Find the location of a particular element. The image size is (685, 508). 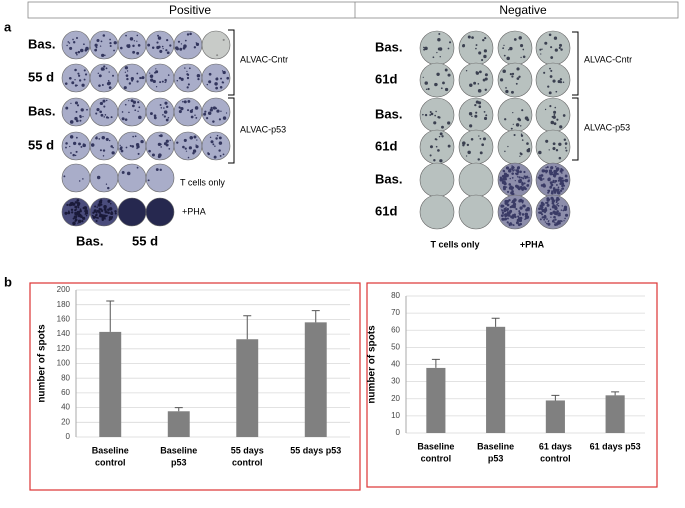

y-tick-label: 0 is located at coordinates (68, 436).